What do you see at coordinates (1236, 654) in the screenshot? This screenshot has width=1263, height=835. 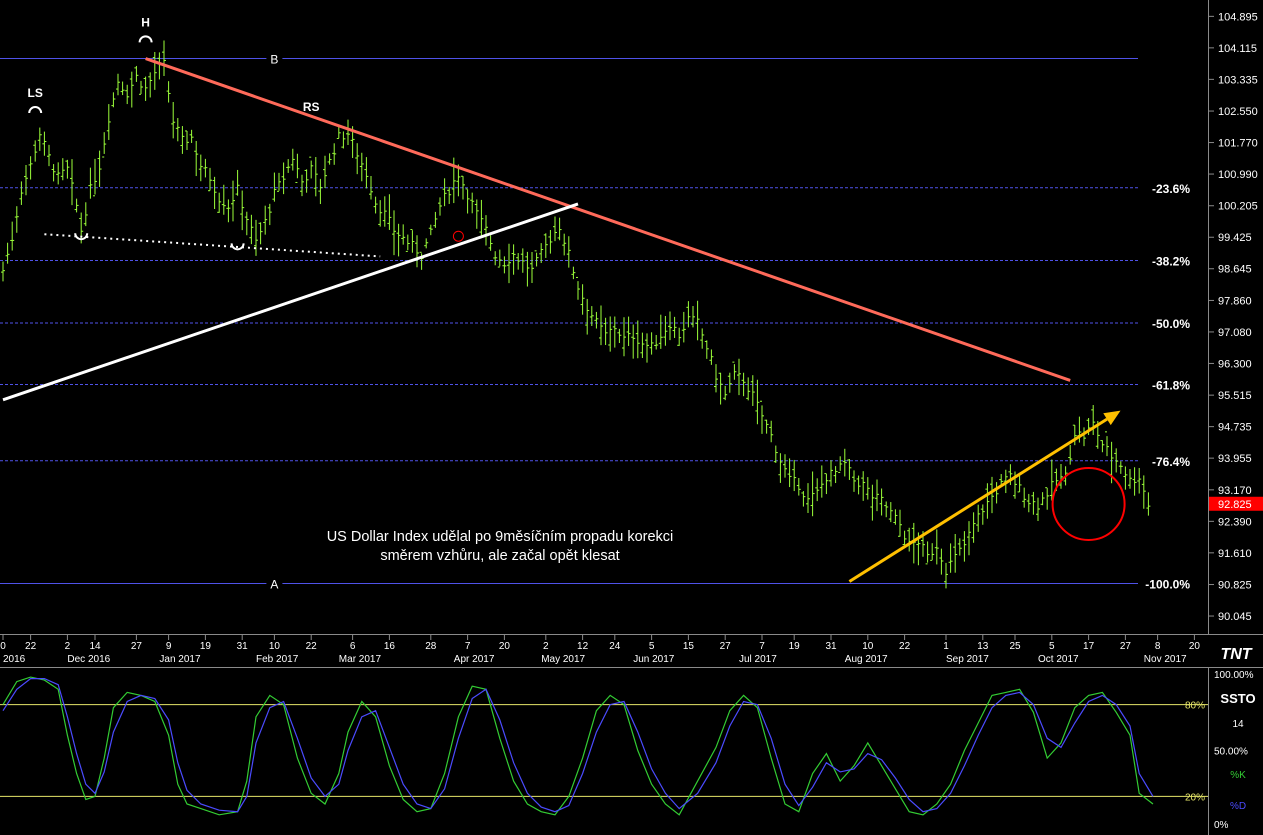 I see `logo: TNT` at bounding box center [1236, 654].